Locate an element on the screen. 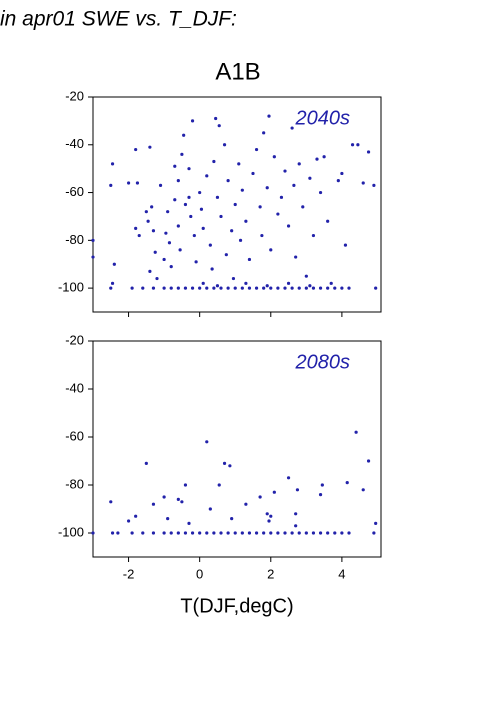 The image size is (501, 709). panel-label: 2080s is located at coordinates (323, 362).